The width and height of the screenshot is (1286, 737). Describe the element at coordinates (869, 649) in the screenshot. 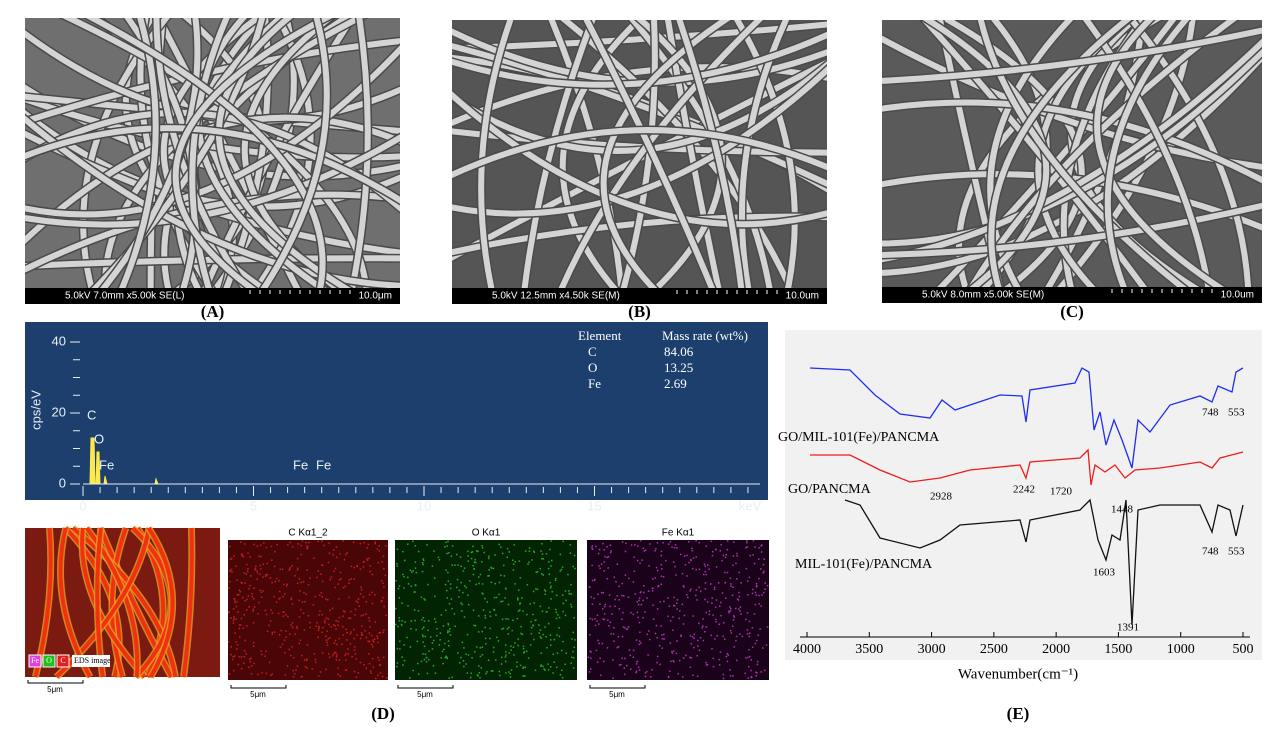

I see `x-tick-label: 3500` at that location.